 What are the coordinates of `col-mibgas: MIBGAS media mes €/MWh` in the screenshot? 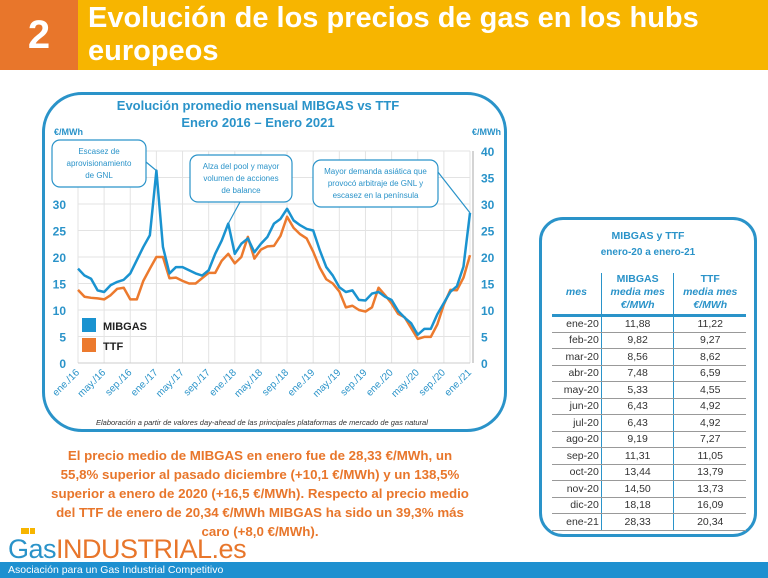 It's located at (637, 295).